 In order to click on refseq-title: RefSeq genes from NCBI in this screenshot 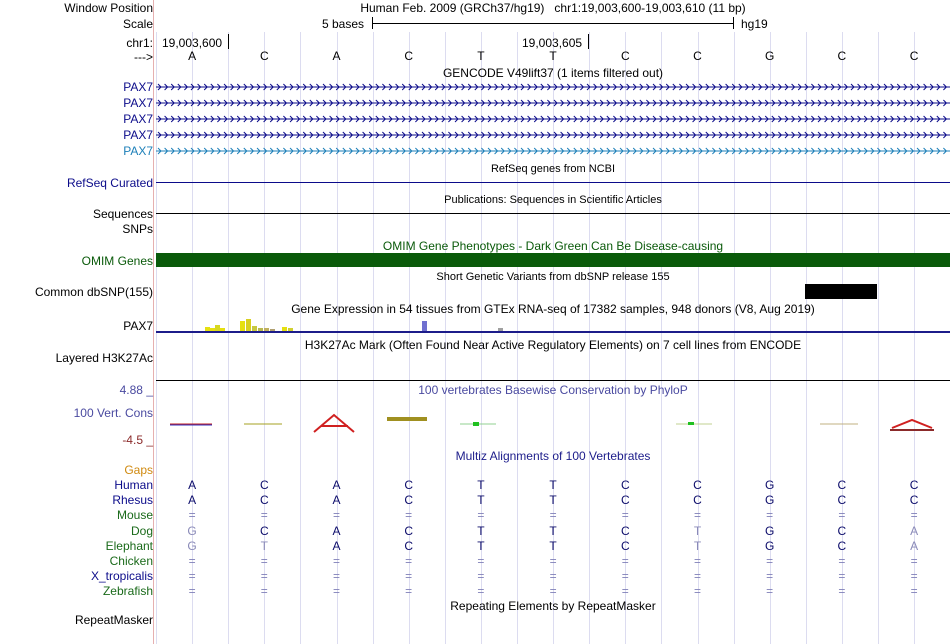, I will do `click(553, 169)`.